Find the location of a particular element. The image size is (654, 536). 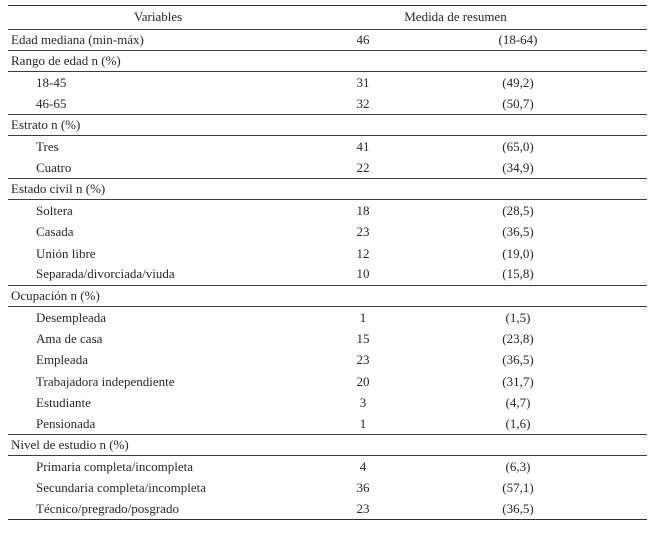

section-label: Estado civil n (%) is located at coordinates (58, 189).